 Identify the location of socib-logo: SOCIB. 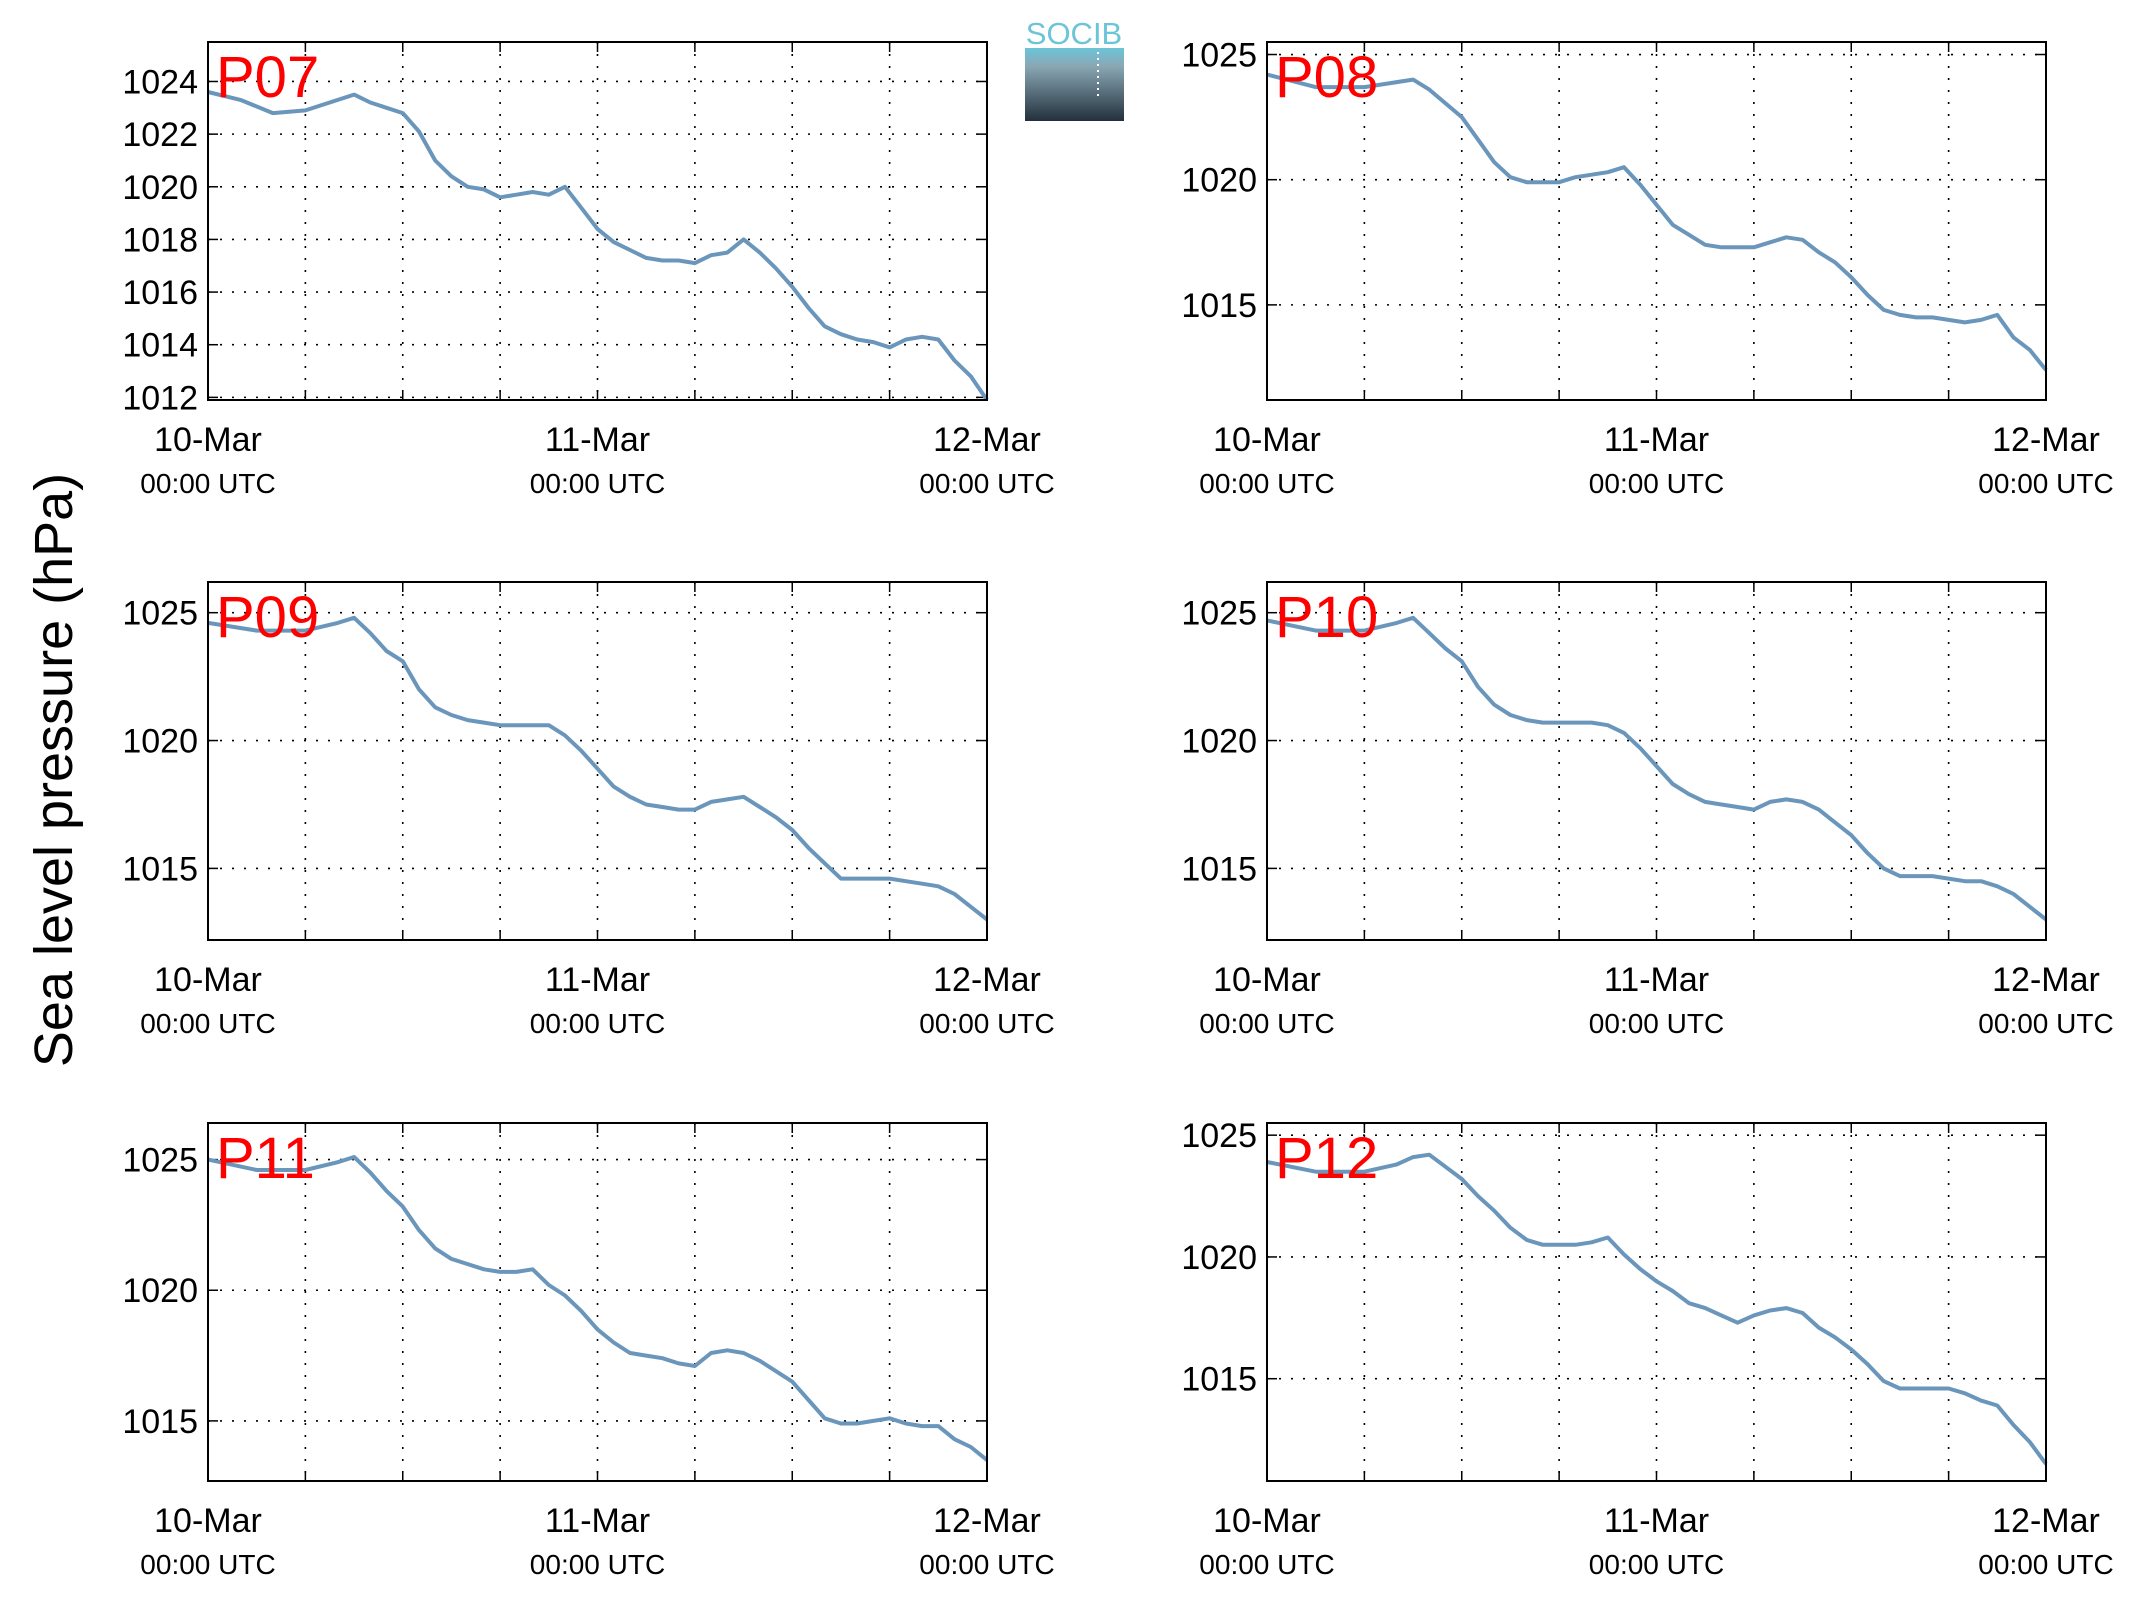
(1074, 68).